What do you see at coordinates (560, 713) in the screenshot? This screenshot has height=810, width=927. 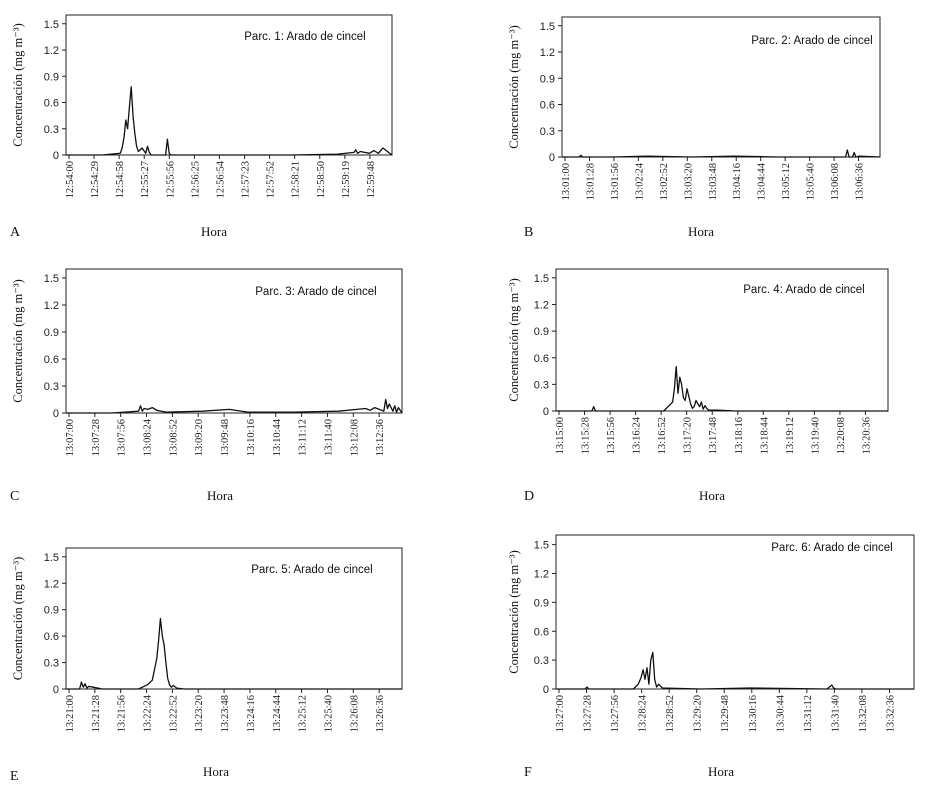 I see `x-tick-label: 13:27:00` at bounding box center [560, 713].